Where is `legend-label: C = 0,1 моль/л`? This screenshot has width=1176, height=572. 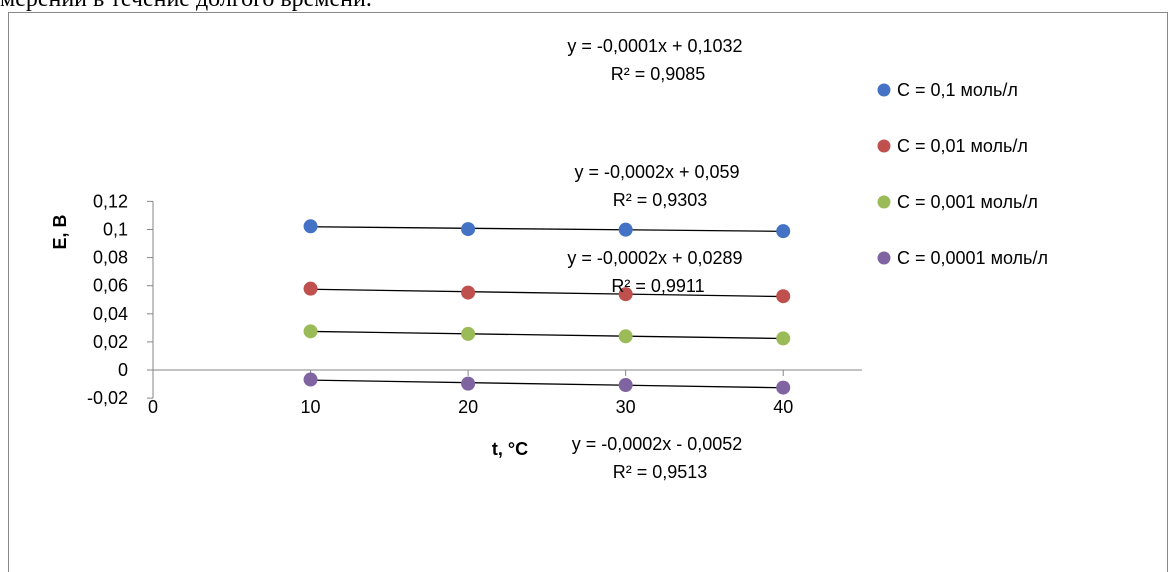
legend-label: C = 0,1 моль/л is located at coordinates (957, 90).